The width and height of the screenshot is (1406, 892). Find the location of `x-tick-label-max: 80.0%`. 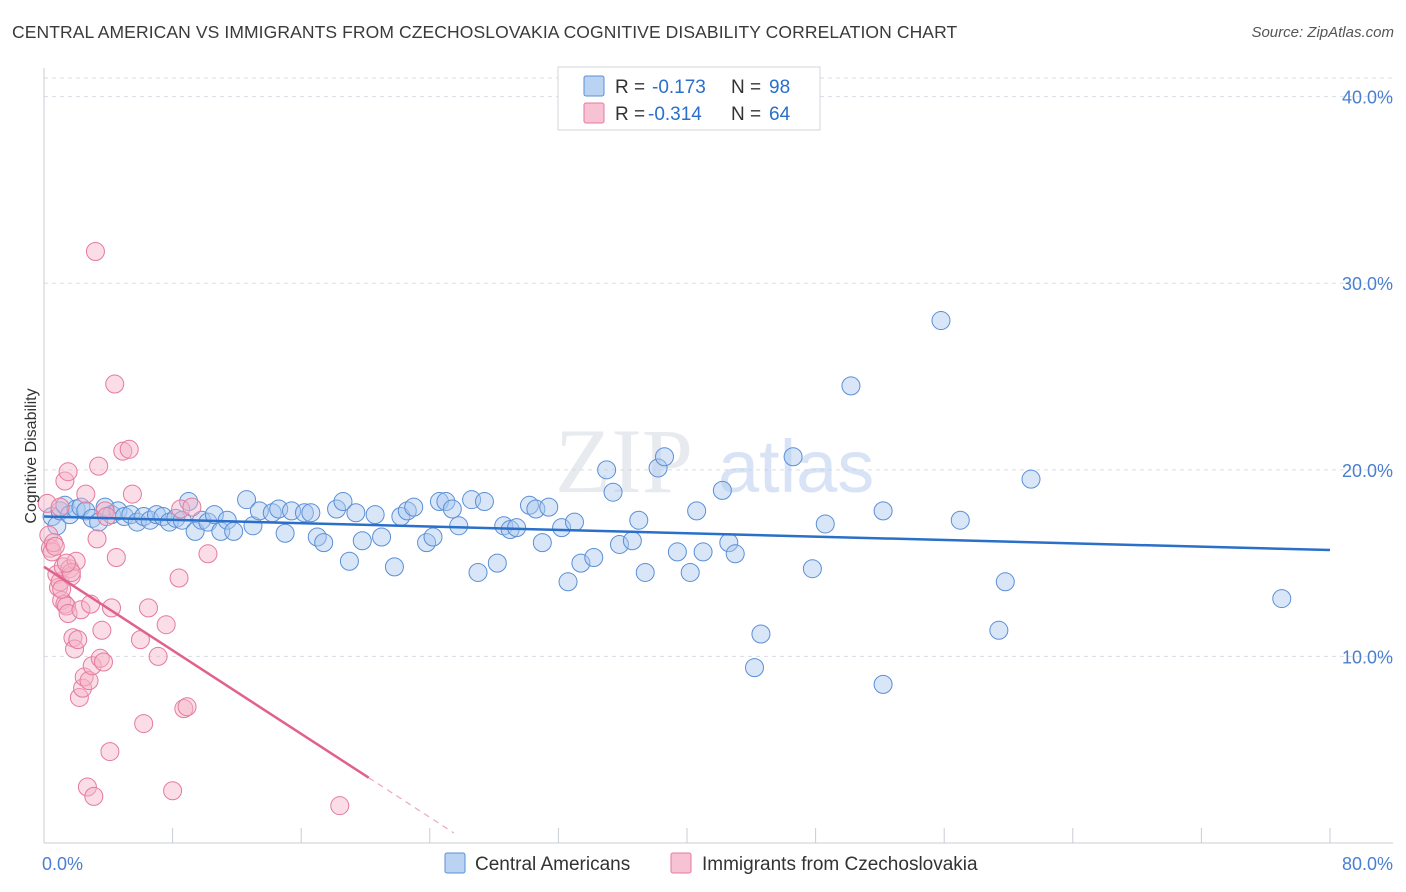

x-tick-label-max: 80.0% is located at coordinates (1367, 864).